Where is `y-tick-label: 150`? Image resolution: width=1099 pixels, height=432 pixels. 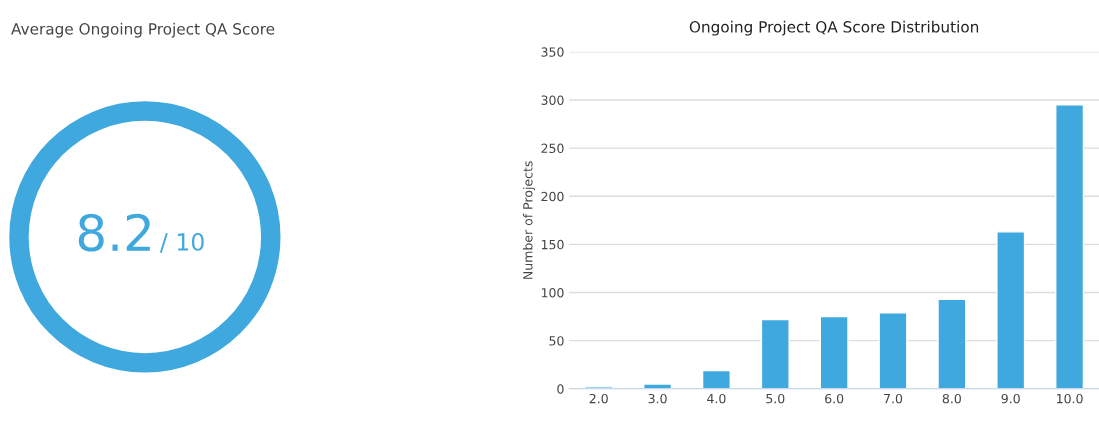 y-tick-label: 150 is located at coordinates (552, 244).